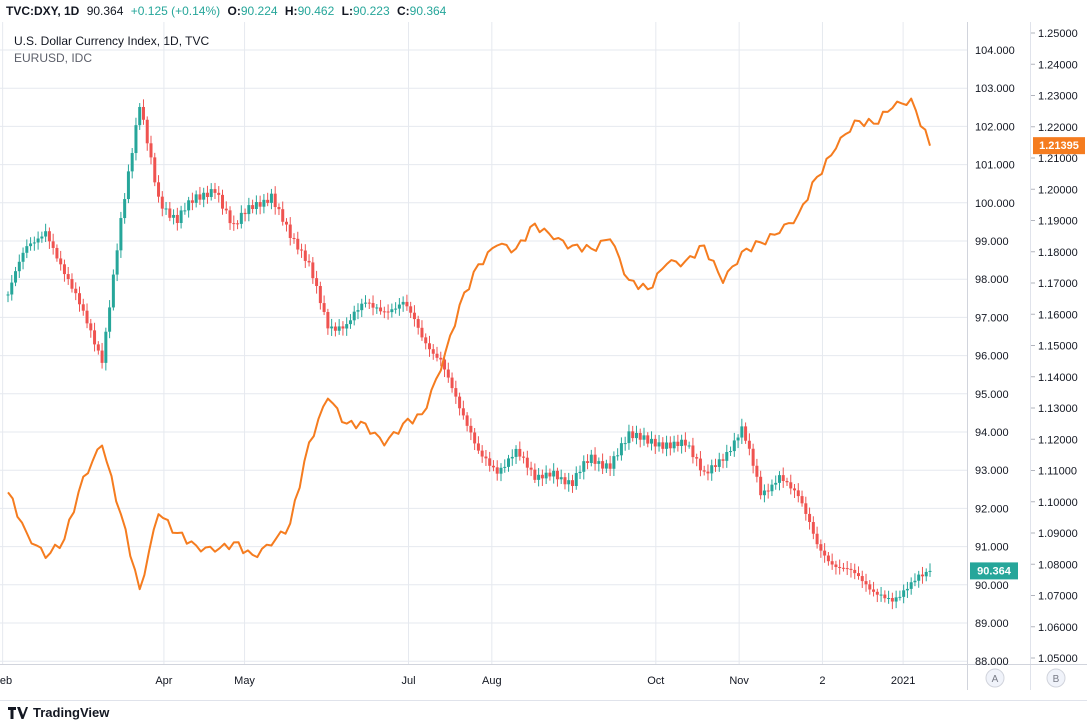  Describe the element at coordinates (903, 681) in the screenshot. I see `x-tick-label: 2021` at that location.